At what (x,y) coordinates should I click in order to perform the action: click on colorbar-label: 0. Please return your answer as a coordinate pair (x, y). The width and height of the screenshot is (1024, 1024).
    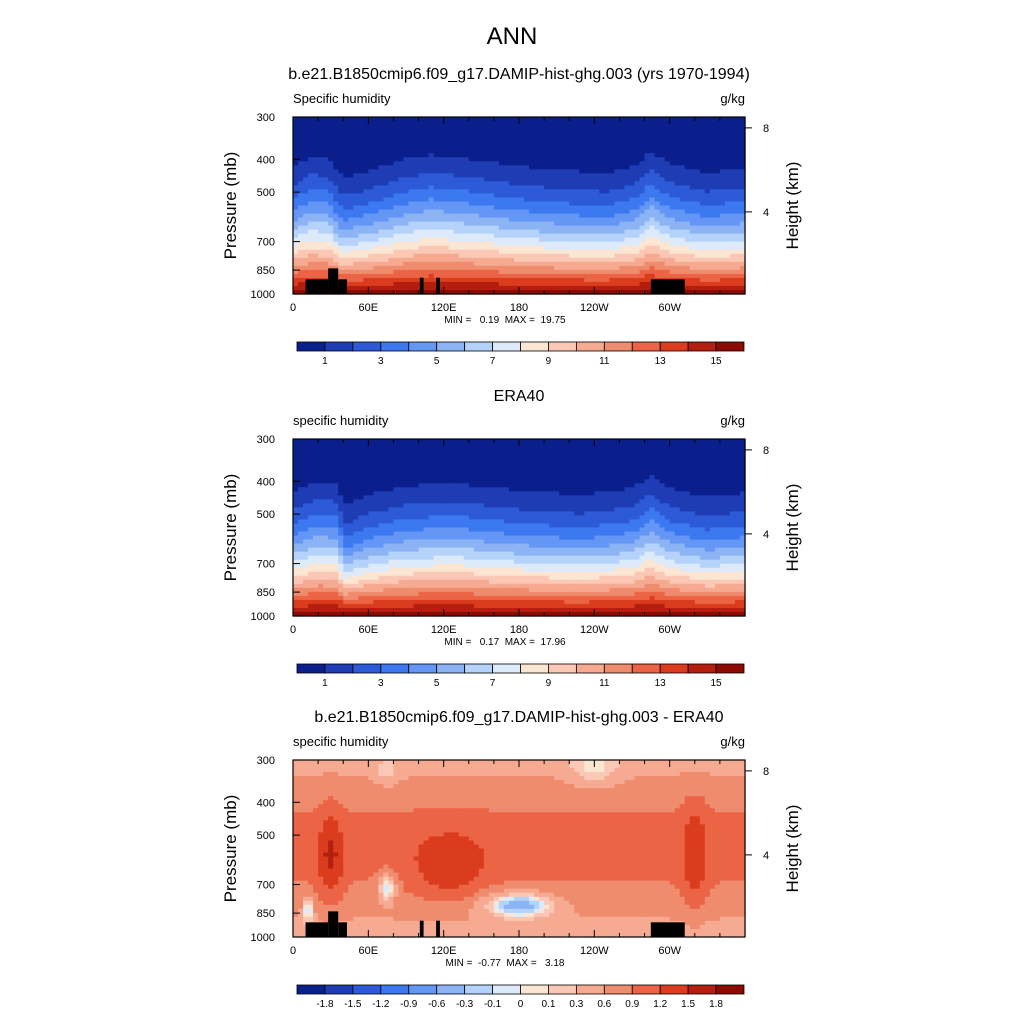
    Looking at the image, I should click on (521, 1004).